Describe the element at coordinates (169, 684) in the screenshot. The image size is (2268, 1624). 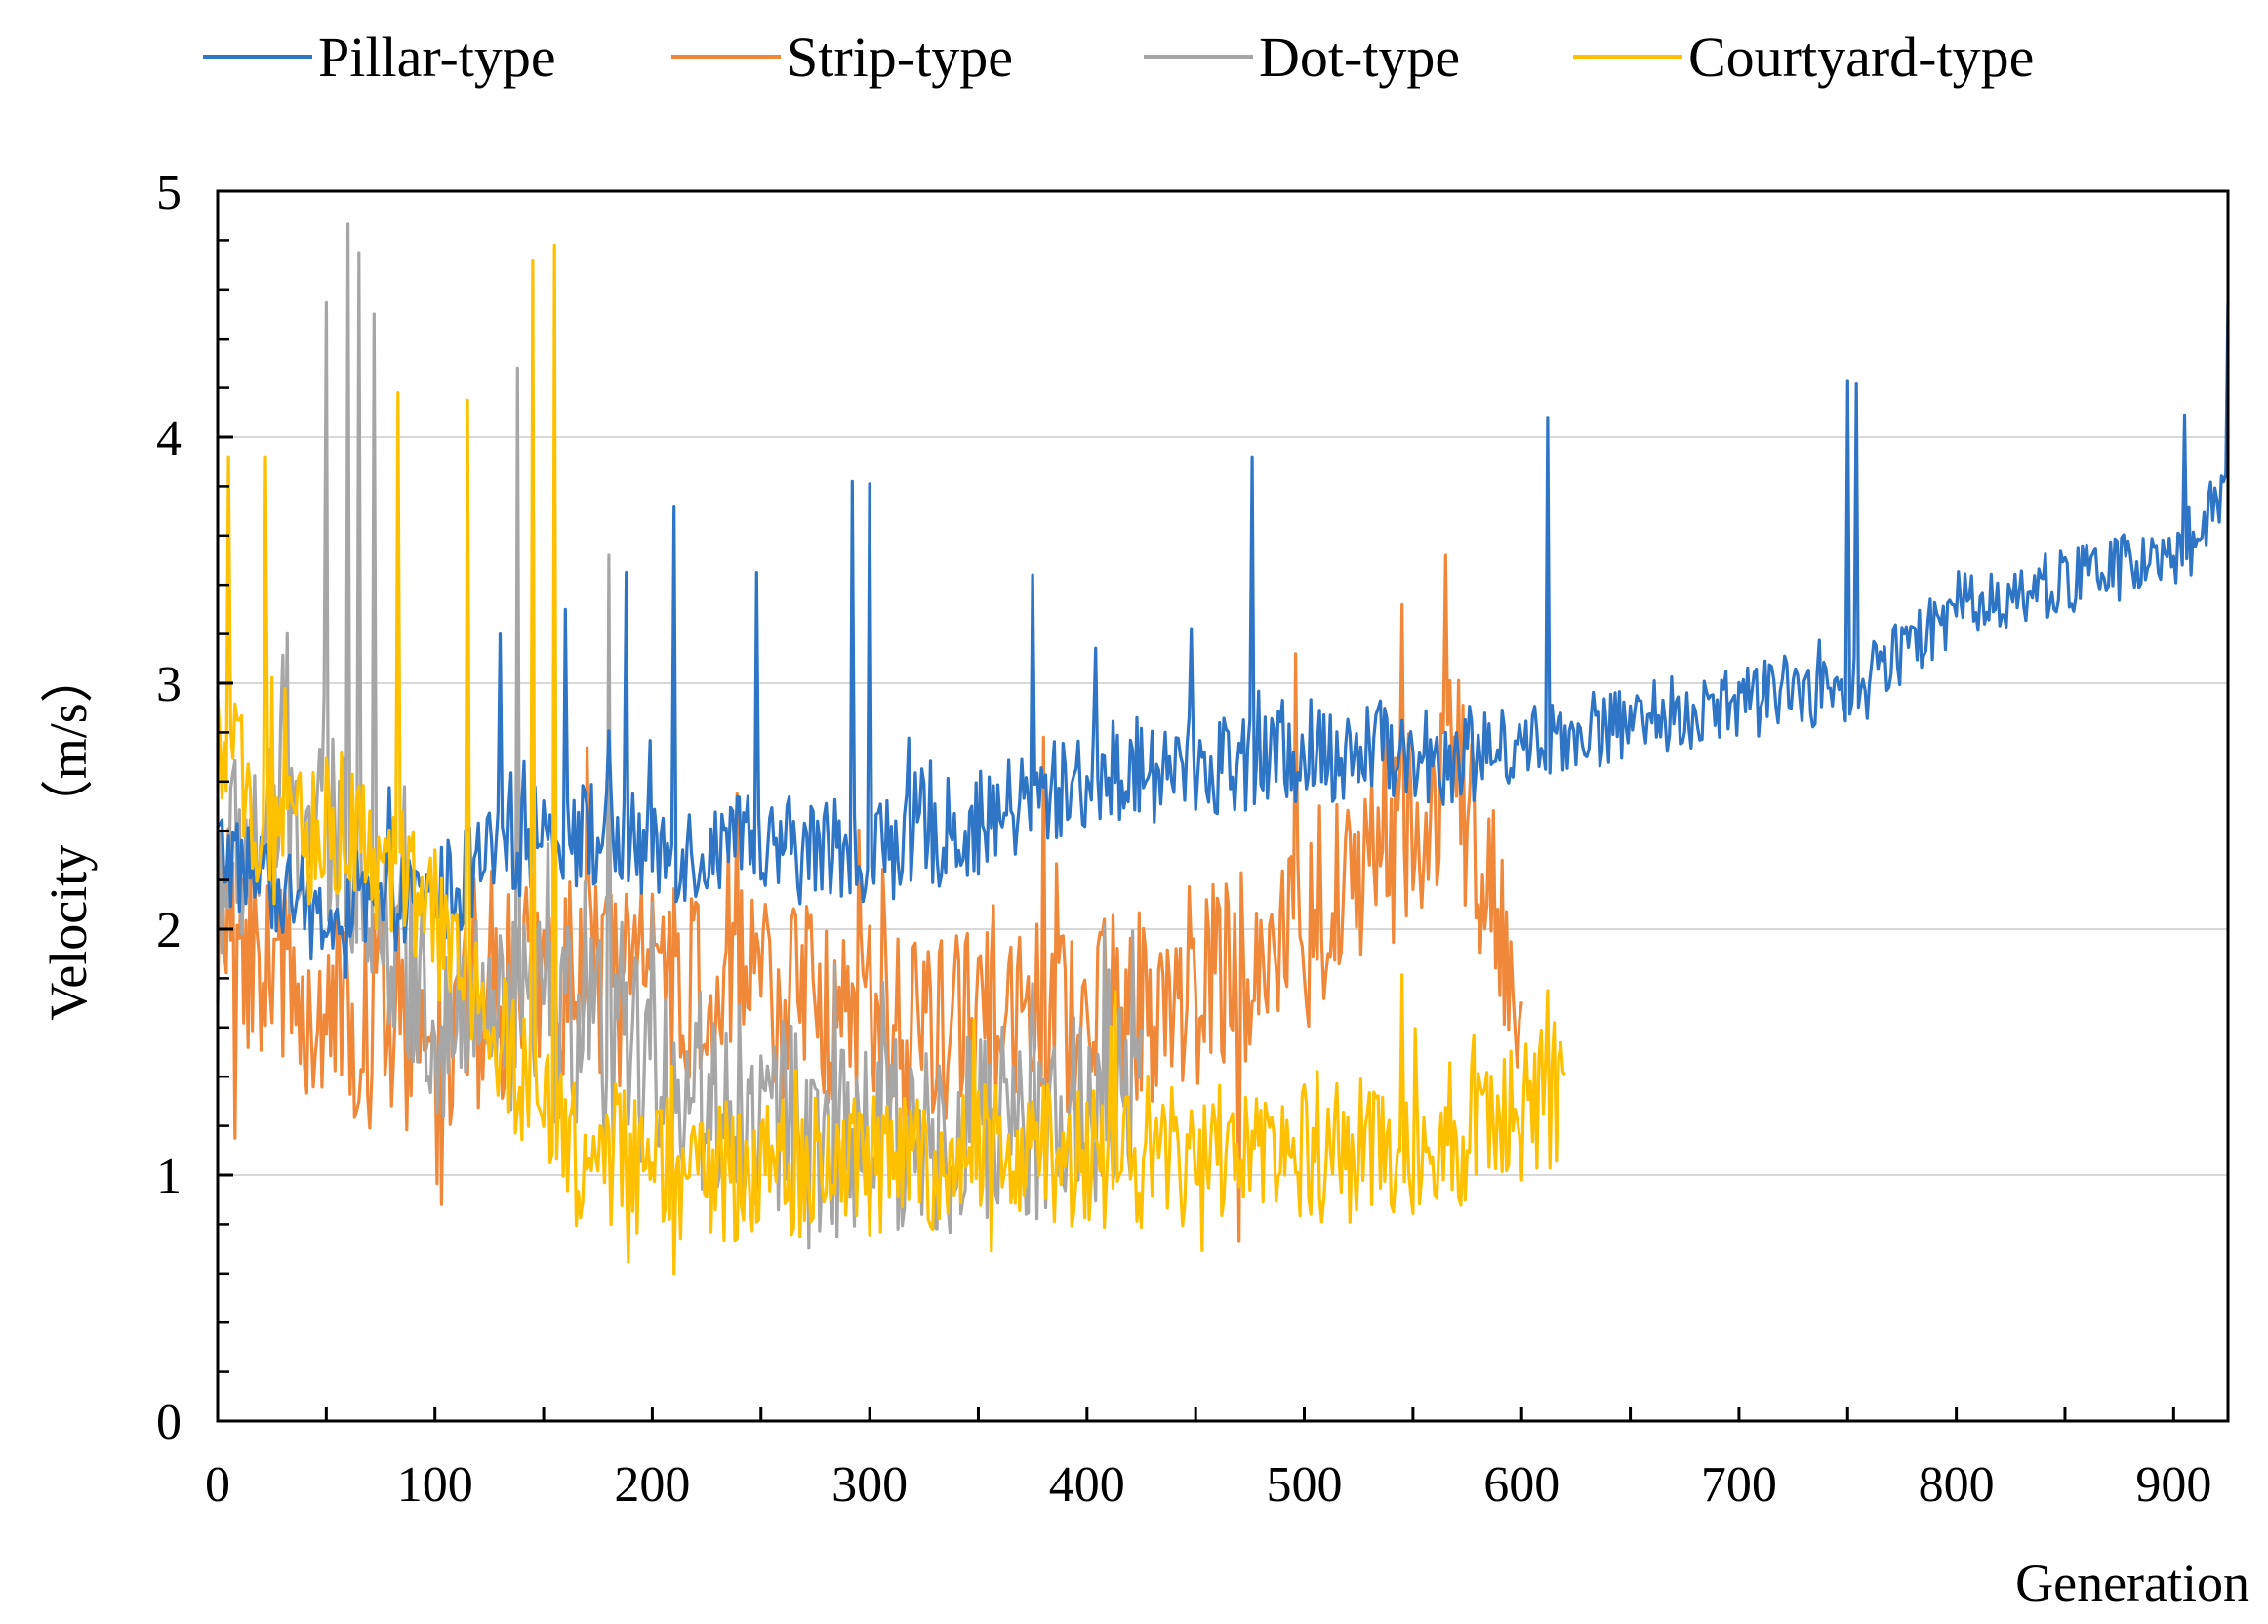
I see `y-tick-label: 3` at that location.